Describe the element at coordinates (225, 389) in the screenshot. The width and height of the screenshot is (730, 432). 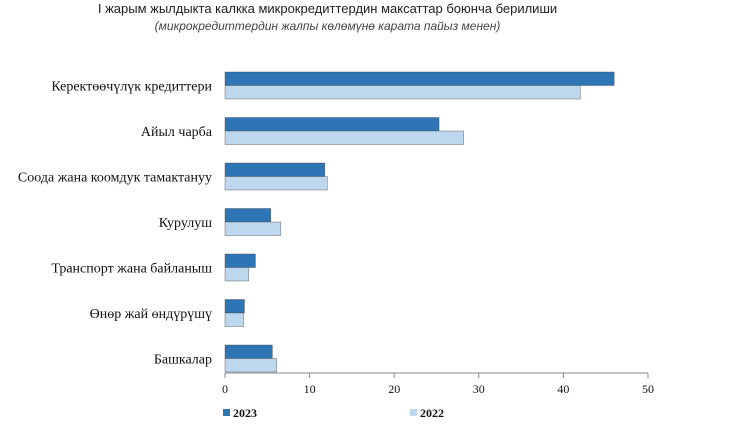
I see `x-tick-label: 0` at that location.